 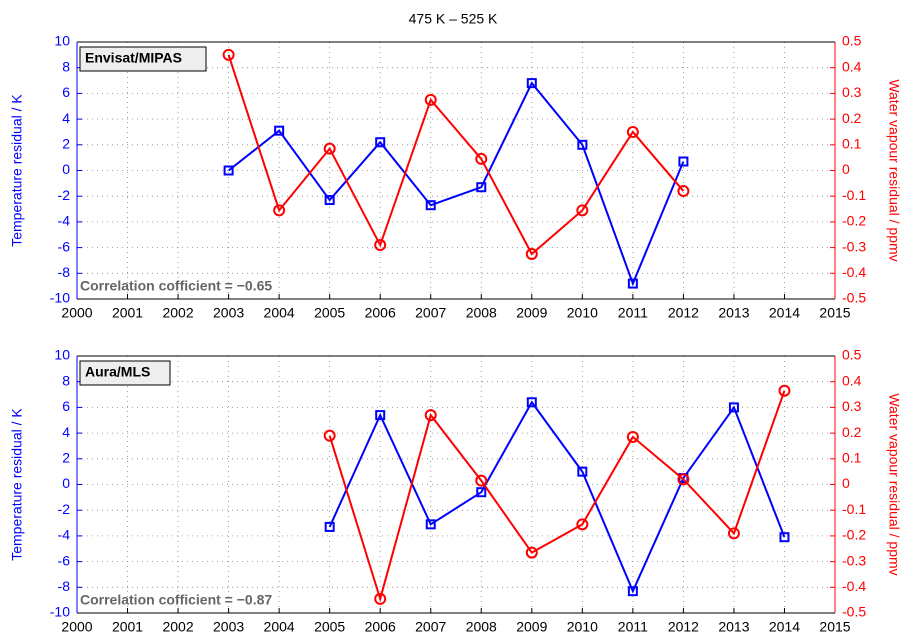 I want to click on figure-title: 475 K – 525 K, so click(x=453, y=19).